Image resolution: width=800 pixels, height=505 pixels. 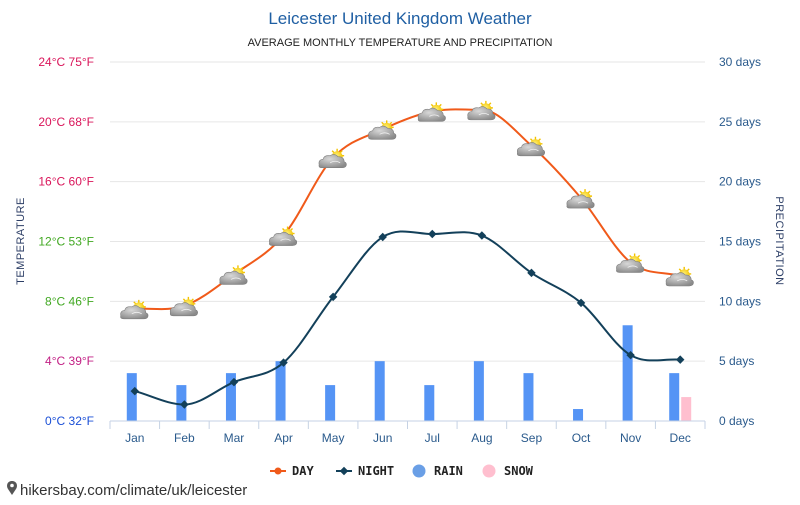 I want to click on source-link: hikersbay.com/climate/uk/leicester, so click(x=133, y=490).